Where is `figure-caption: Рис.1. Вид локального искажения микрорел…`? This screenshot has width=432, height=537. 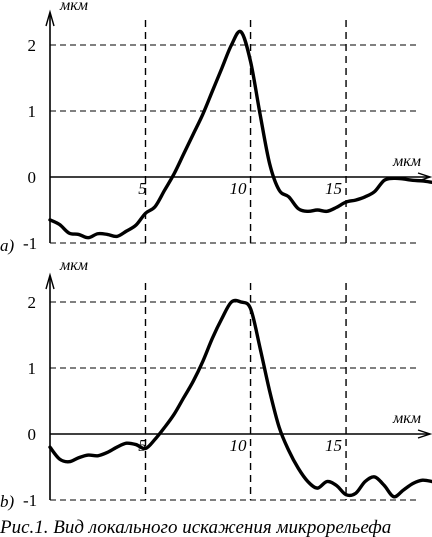 figure-caption: Рис.1. Вид локального искажения микрорел… is located at coordinates (195, 527).